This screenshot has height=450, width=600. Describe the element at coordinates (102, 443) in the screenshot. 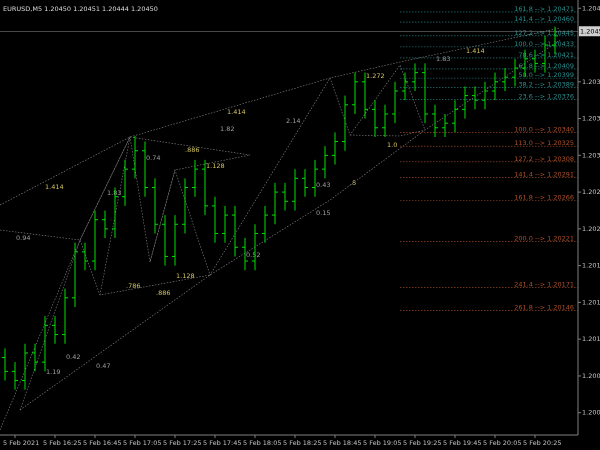

I see `x-tick-label: 5 Feb 16:45` at that location.